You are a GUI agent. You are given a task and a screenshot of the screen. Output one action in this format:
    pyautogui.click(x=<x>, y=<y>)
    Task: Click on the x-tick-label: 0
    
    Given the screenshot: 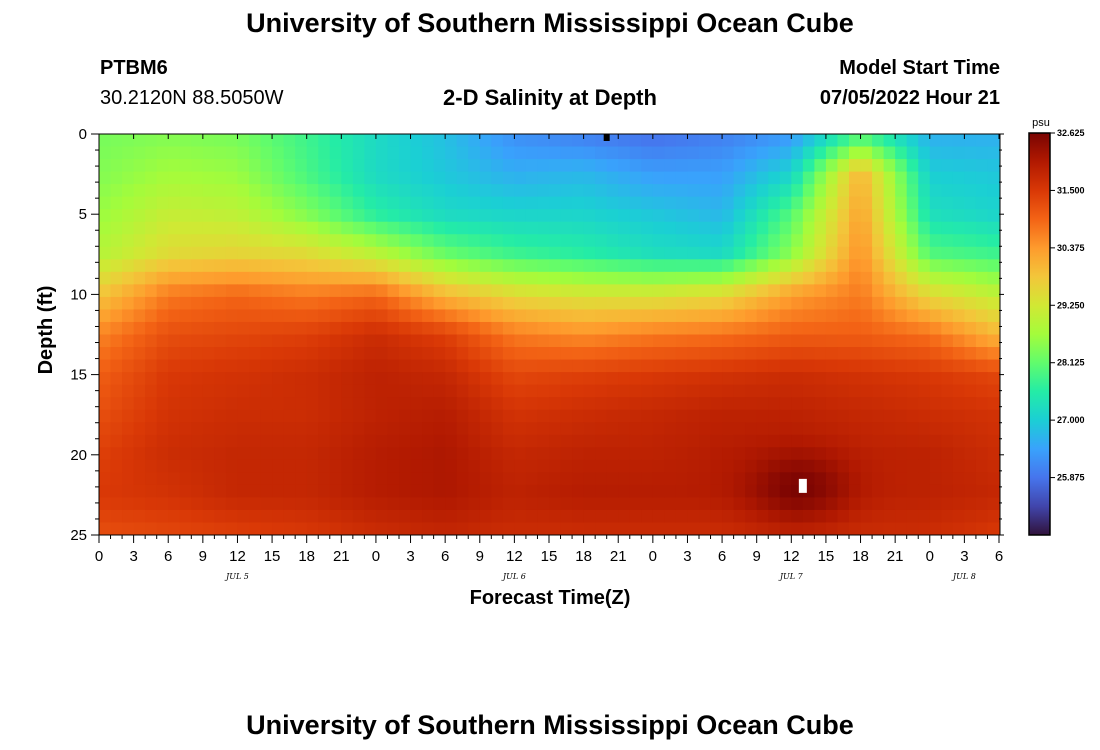 What is the action you would take?
    pyautogui.click(x=653, y=556)
    